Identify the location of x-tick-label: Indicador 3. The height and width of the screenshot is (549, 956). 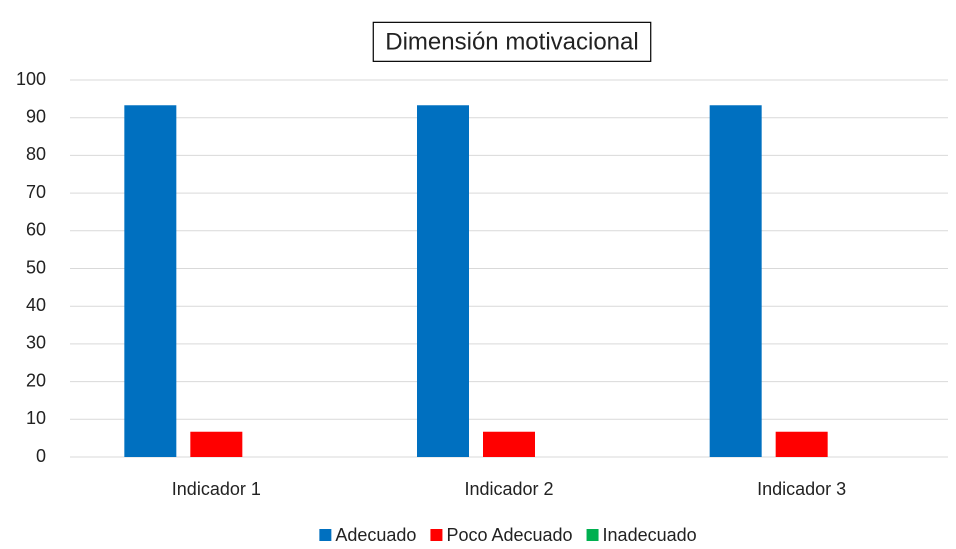
(801, 489).